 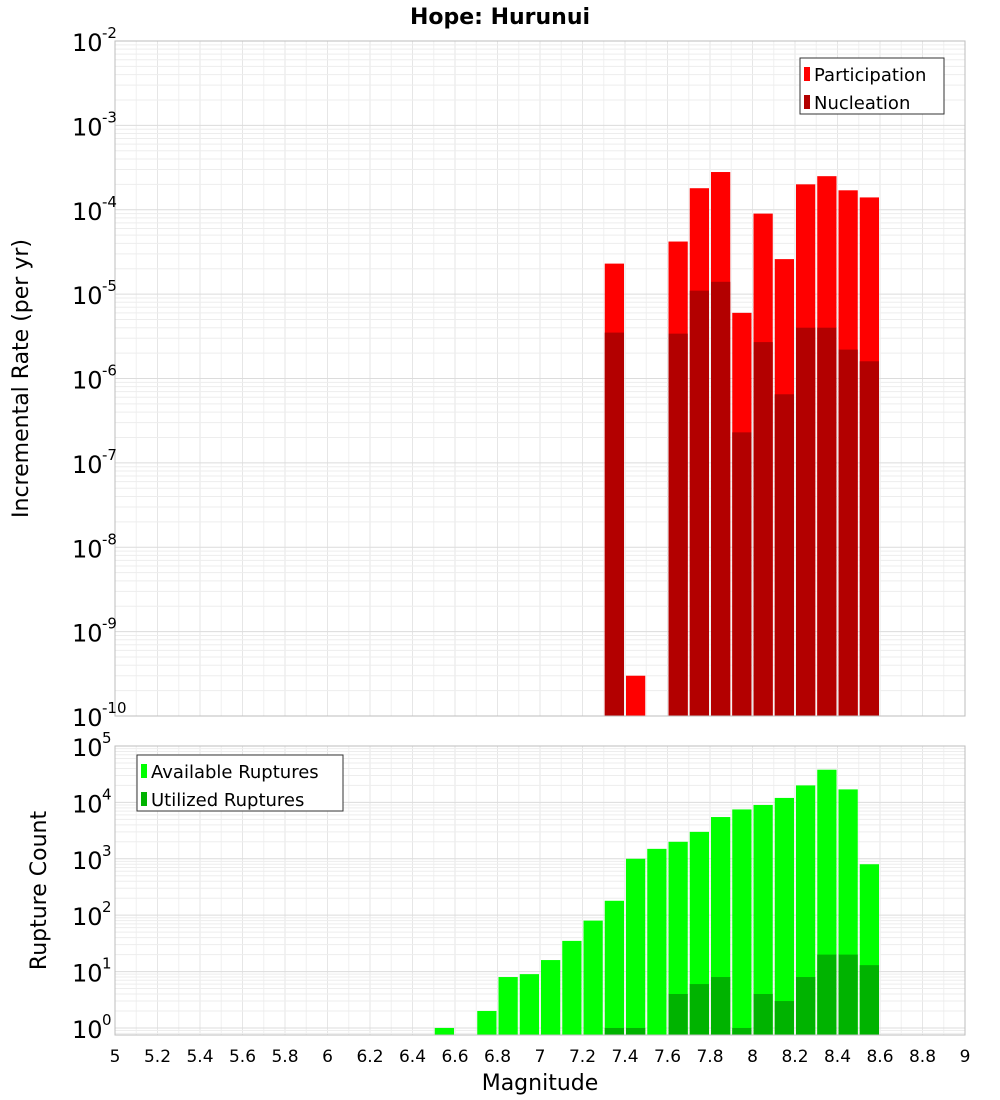 I want to click on y-tick-exponent: 4, so click(x=107, y=794).